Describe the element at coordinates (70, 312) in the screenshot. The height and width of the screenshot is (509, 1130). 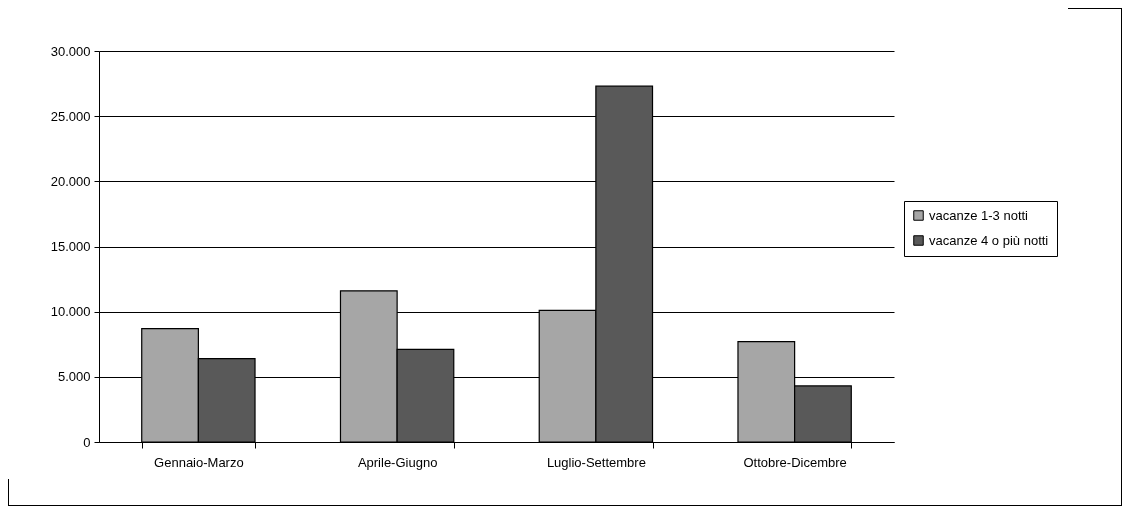
I see `y-tick-label: 10.000` at that location.